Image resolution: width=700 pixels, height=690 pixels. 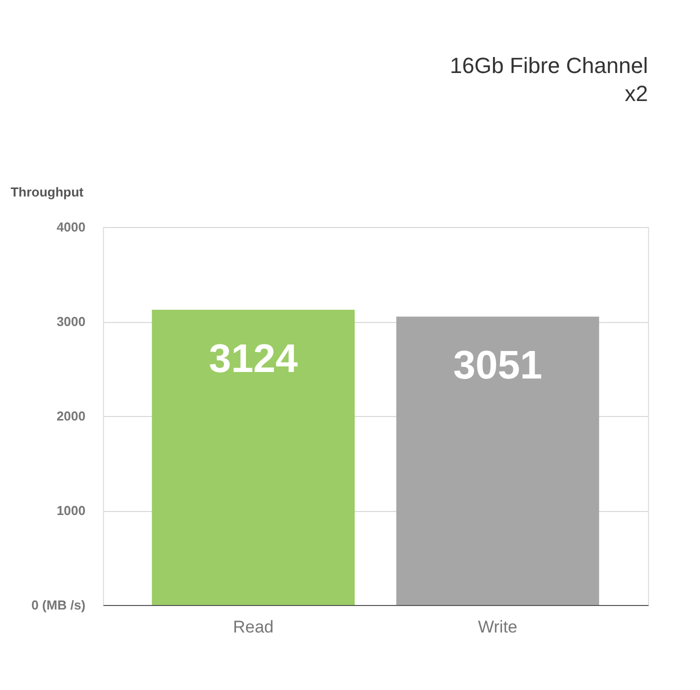 I want to click on y-tick-label: 0 (MB /s), so click(x=58, y=605).